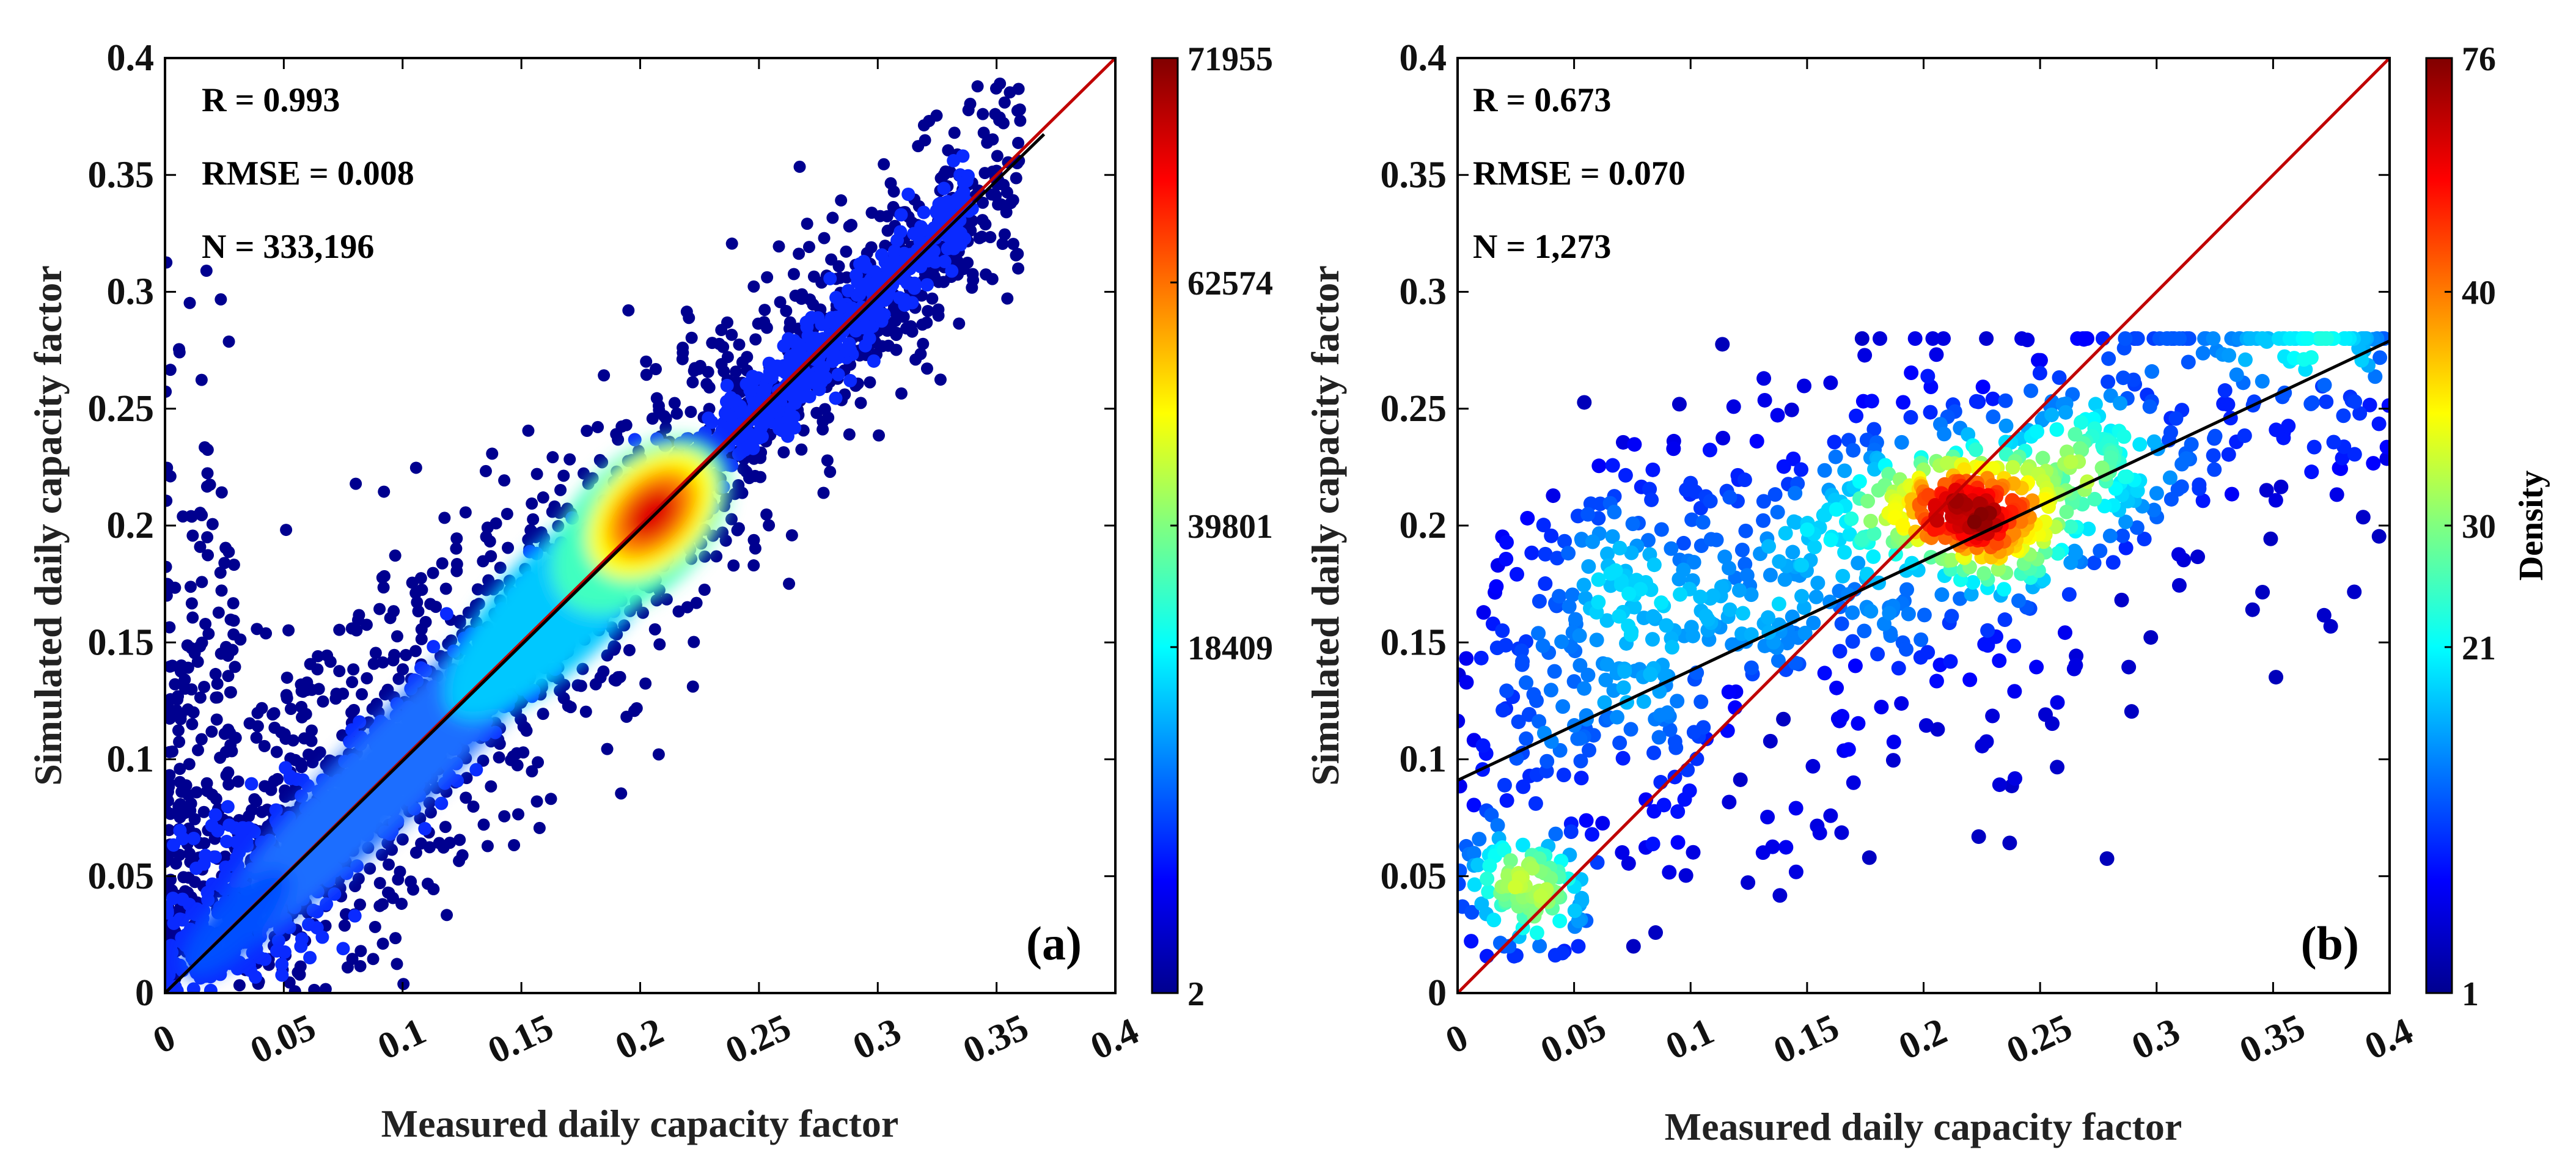 The width and height of the screenshot is (2576, 1166). Describe the element at coordinates (1054, 944) in the screenshot. I see `panel-label-a: (a)` at that location.